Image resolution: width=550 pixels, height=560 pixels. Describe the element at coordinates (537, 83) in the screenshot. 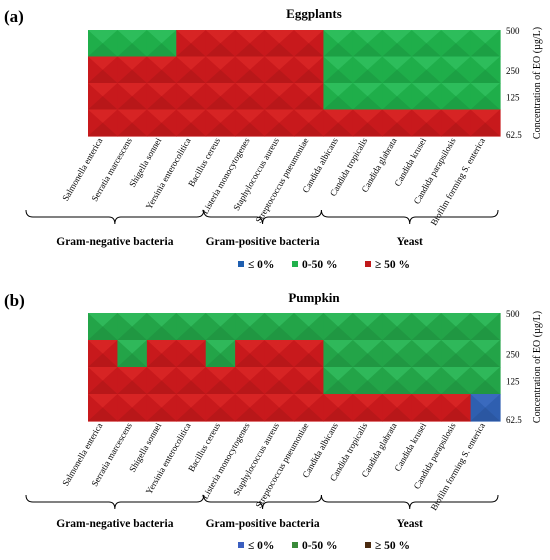

I see `y-axis-label: Concentration of EO (µg/L)` at that location.